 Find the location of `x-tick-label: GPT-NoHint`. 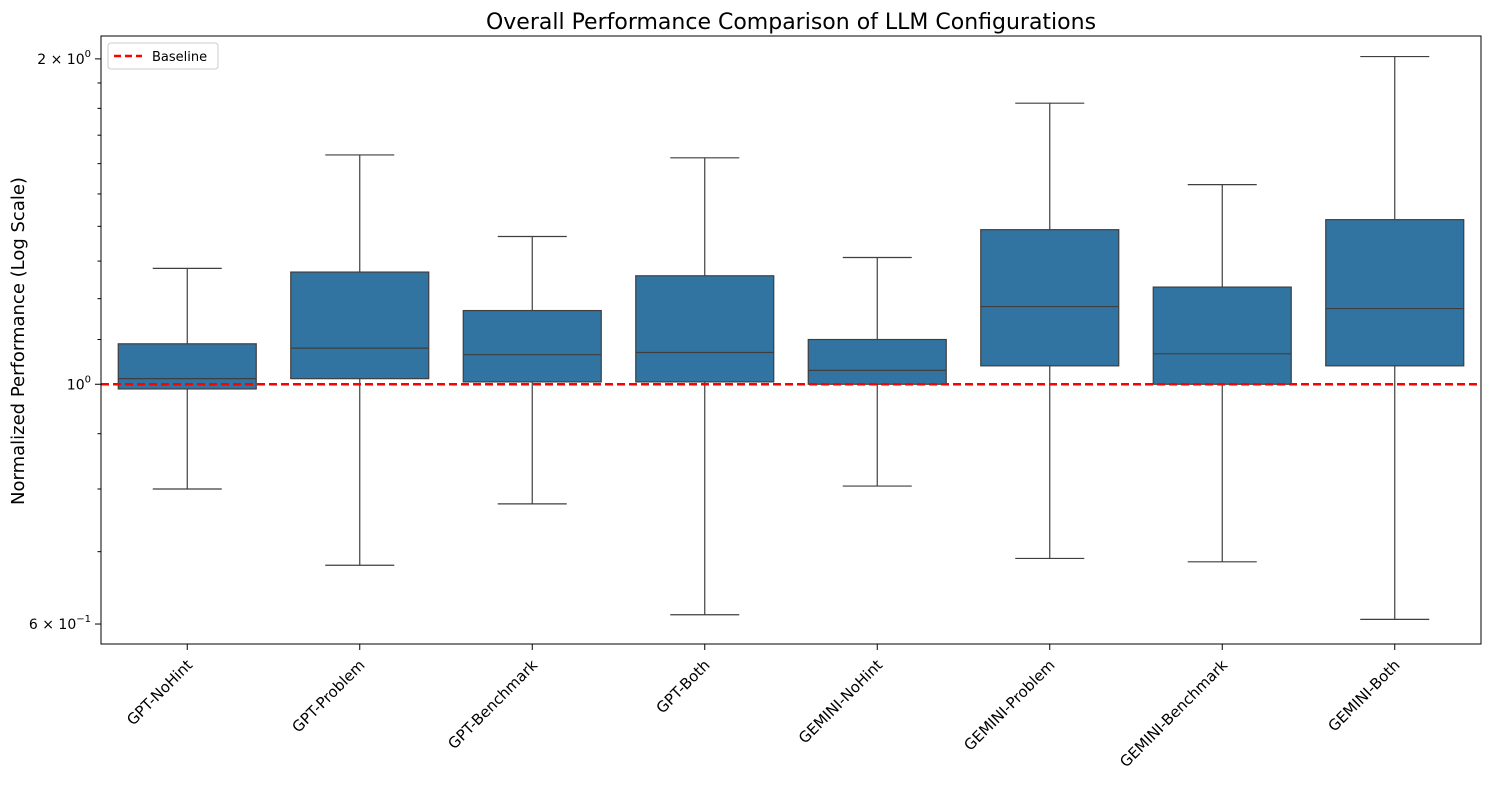

x-tick-label: GPT-NoHint is located at coordinates (159, 692).